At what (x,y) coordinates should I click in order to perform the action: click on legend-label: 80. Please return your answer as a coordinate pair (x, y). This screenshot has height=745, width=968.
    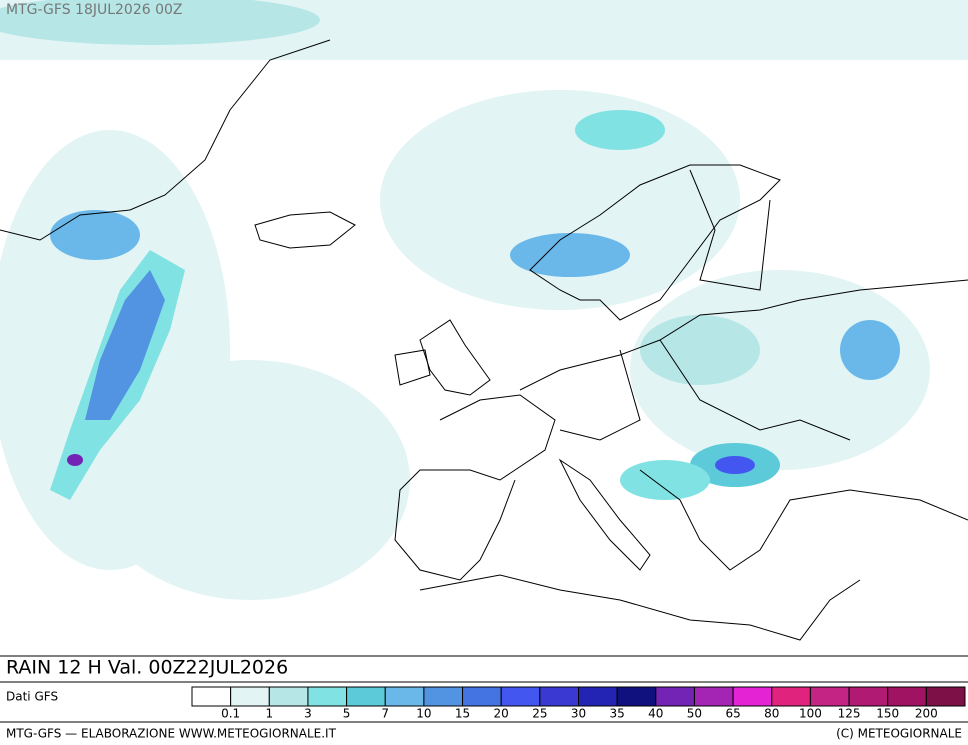
    Looking at the image, I should click on (771, 714).